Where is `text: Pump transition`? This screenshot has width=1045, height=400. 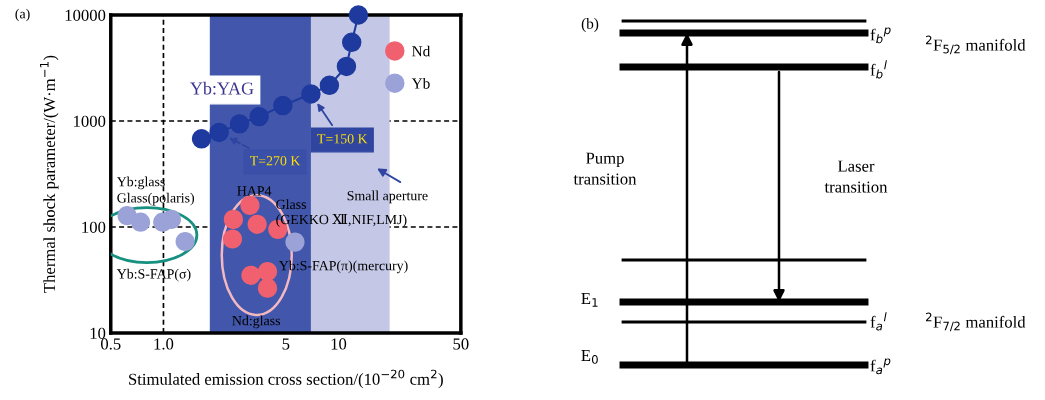 text: Pump transition is located at coordinates (605, 168).